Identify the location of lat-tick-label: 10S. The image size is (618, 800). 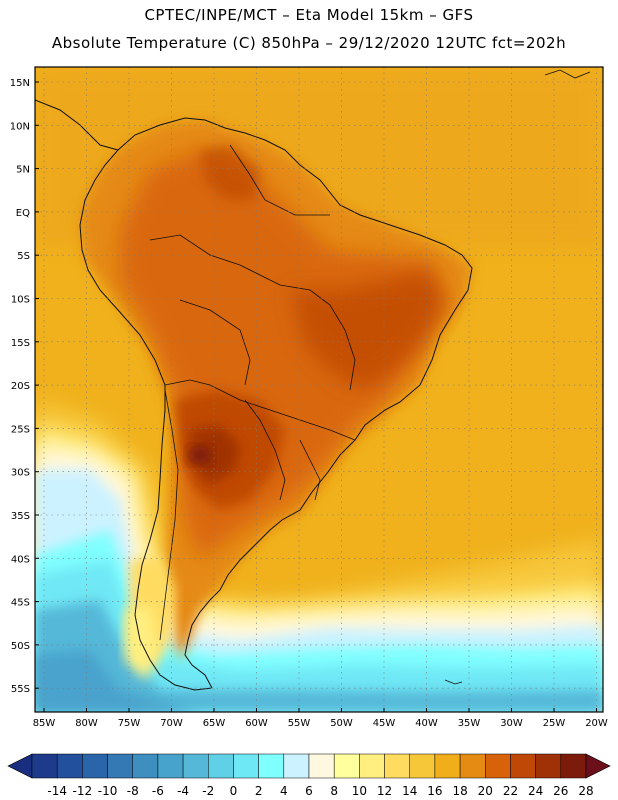
(20, 300).